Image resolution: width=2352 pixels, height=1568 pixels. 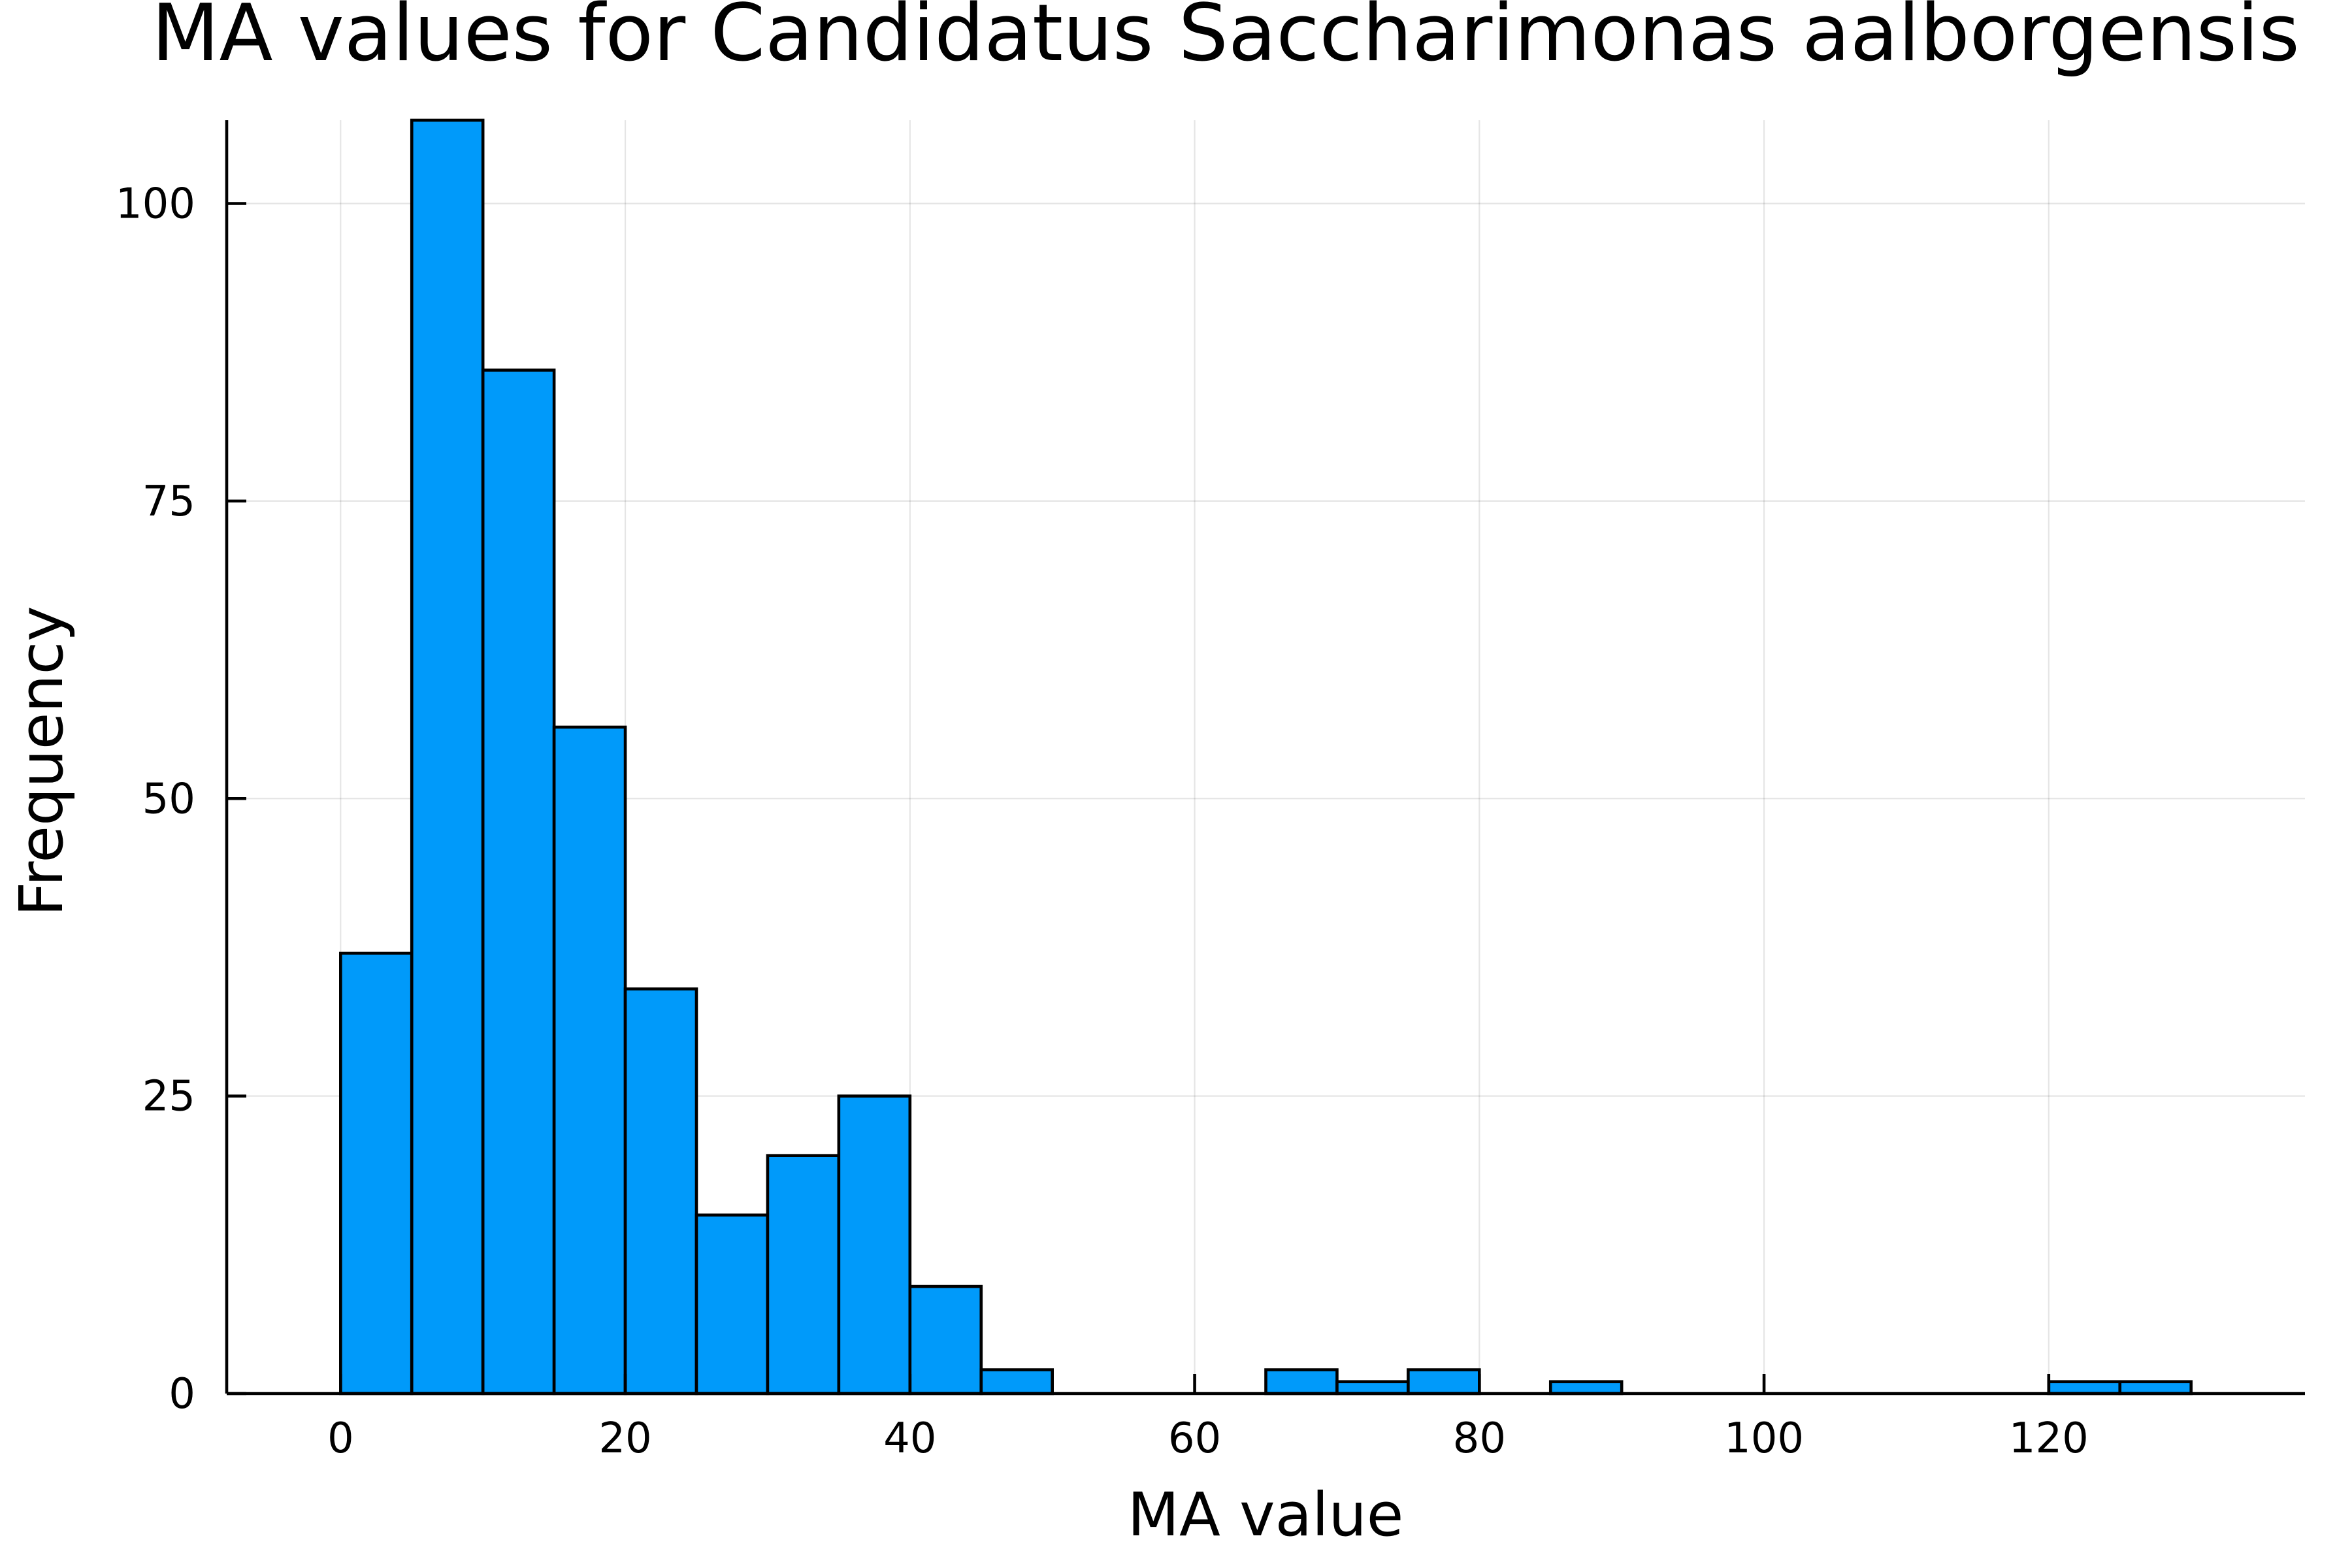 I want to click on y-tick-label: 100, so click(x=155, y=204).